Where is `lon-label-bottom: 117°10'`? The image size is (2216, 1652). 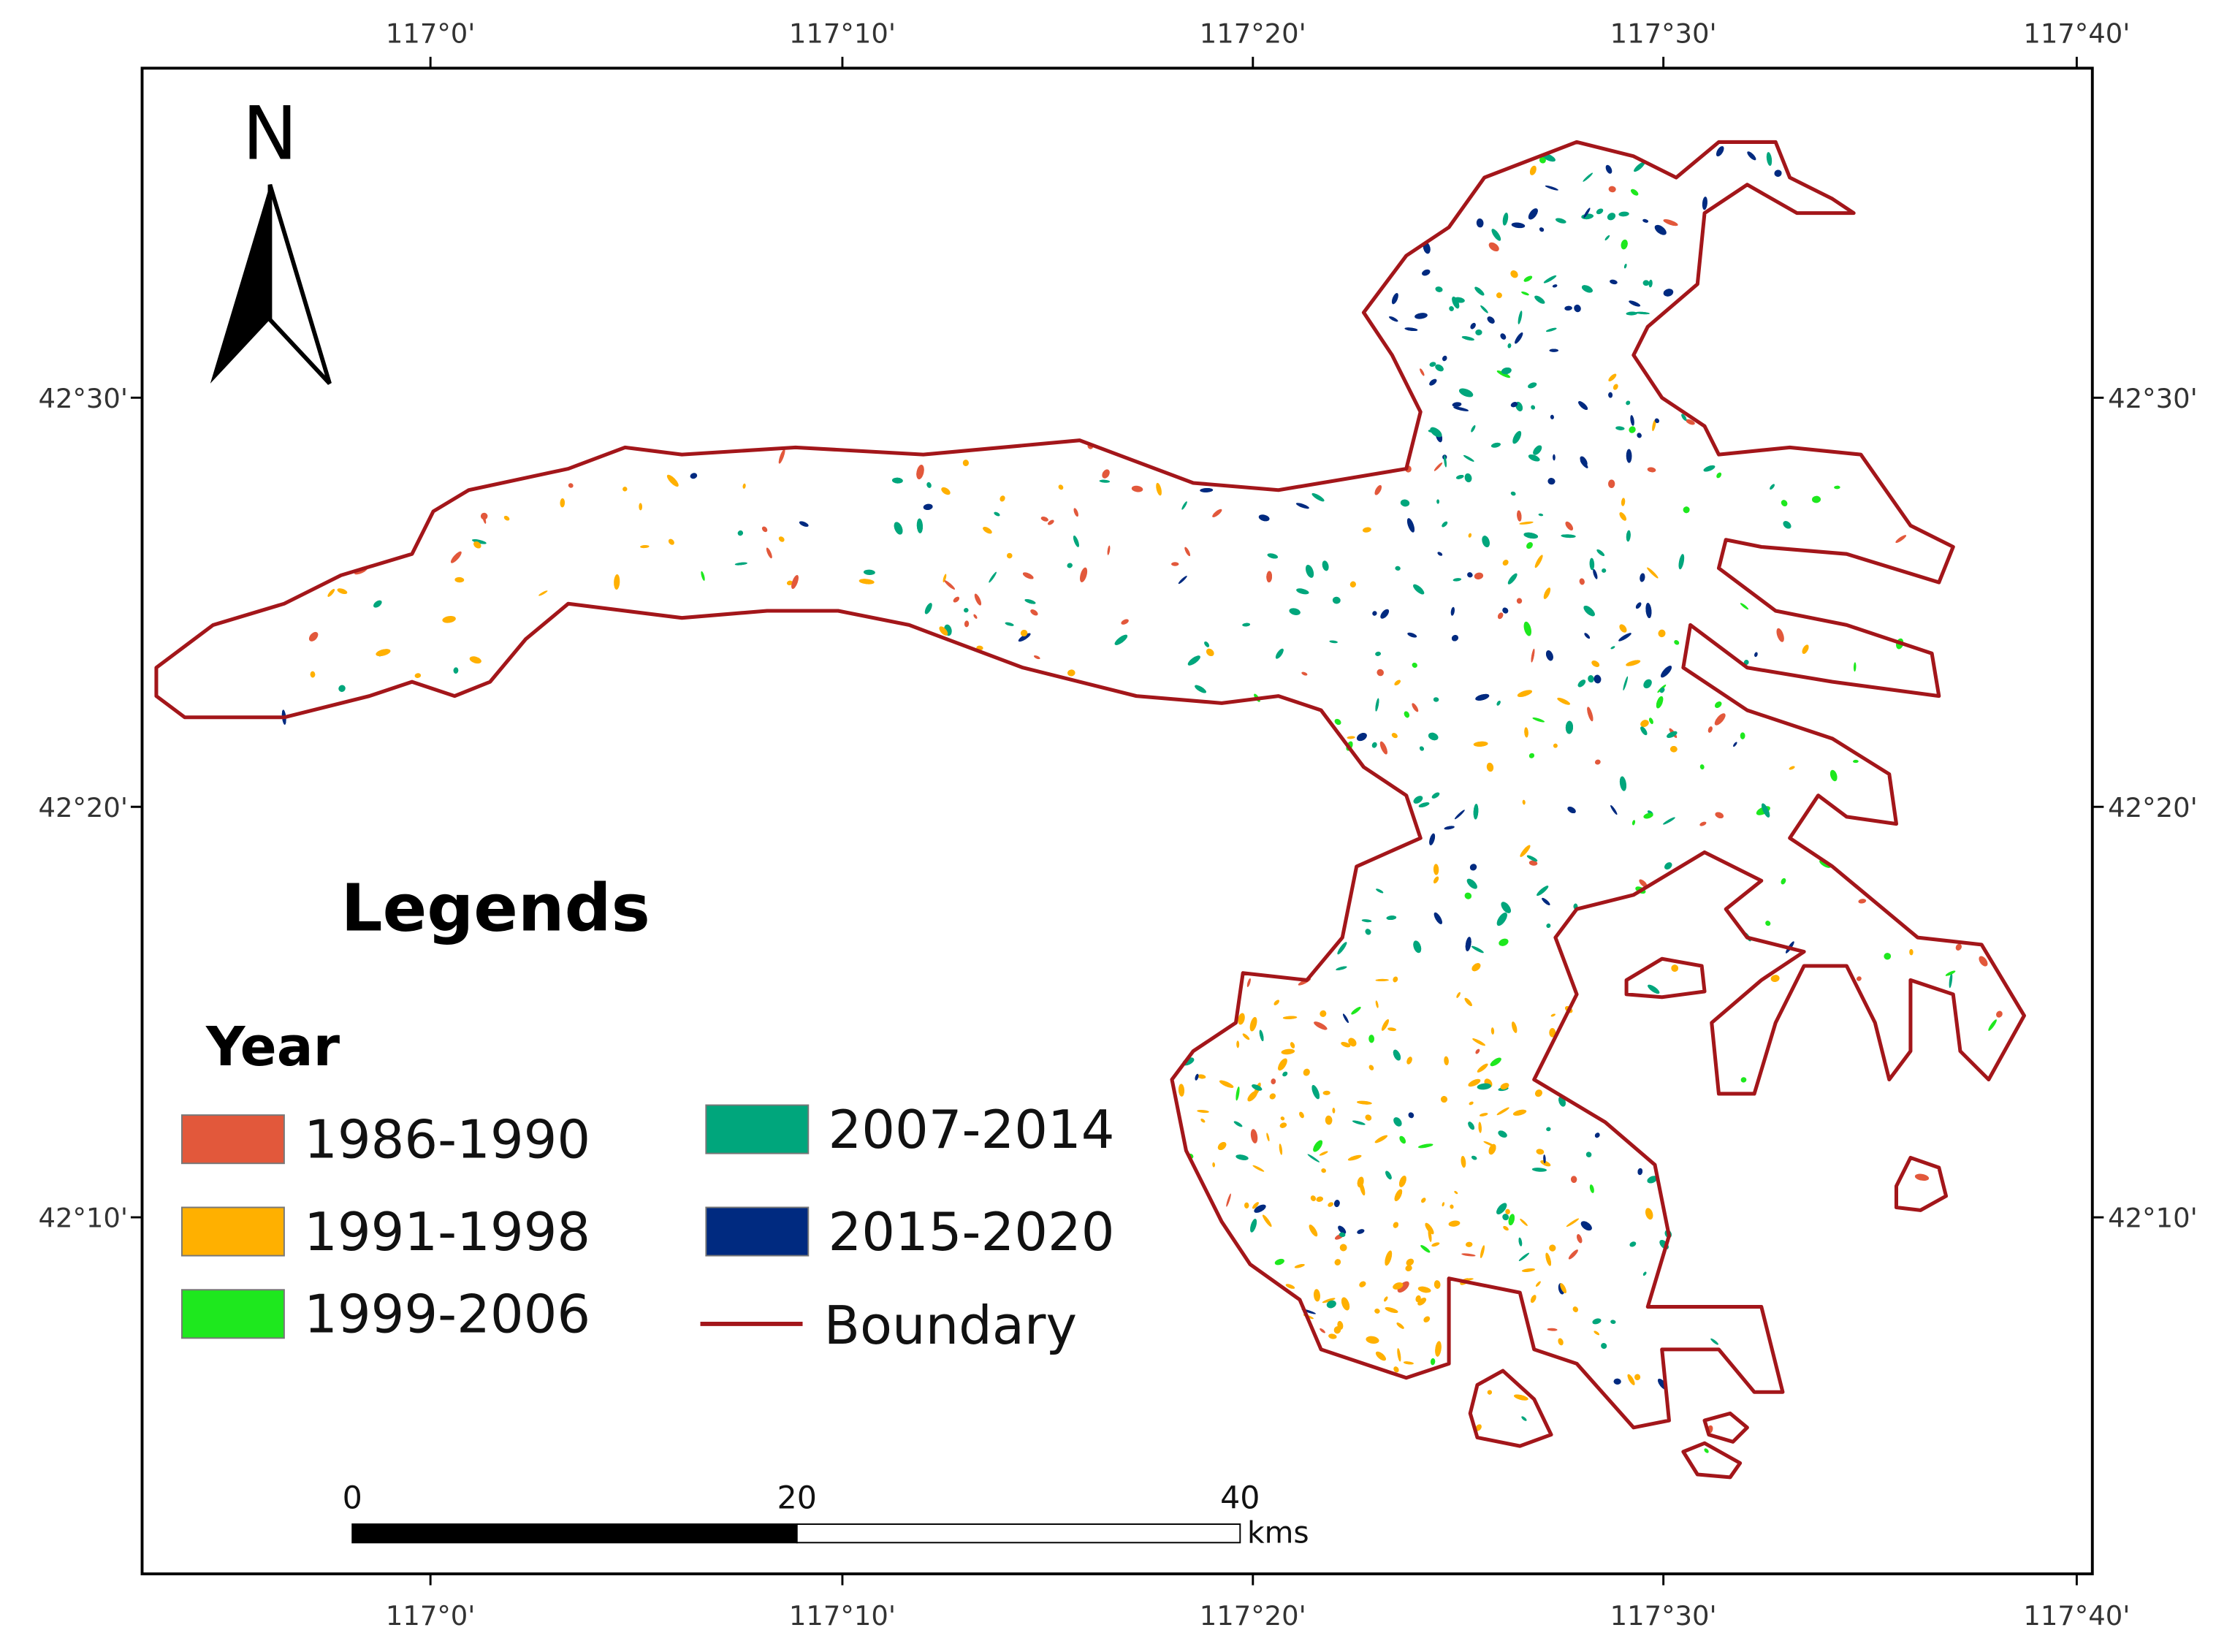 lon-label-bottom: 117°10' is located at coordinates (842, 1616).